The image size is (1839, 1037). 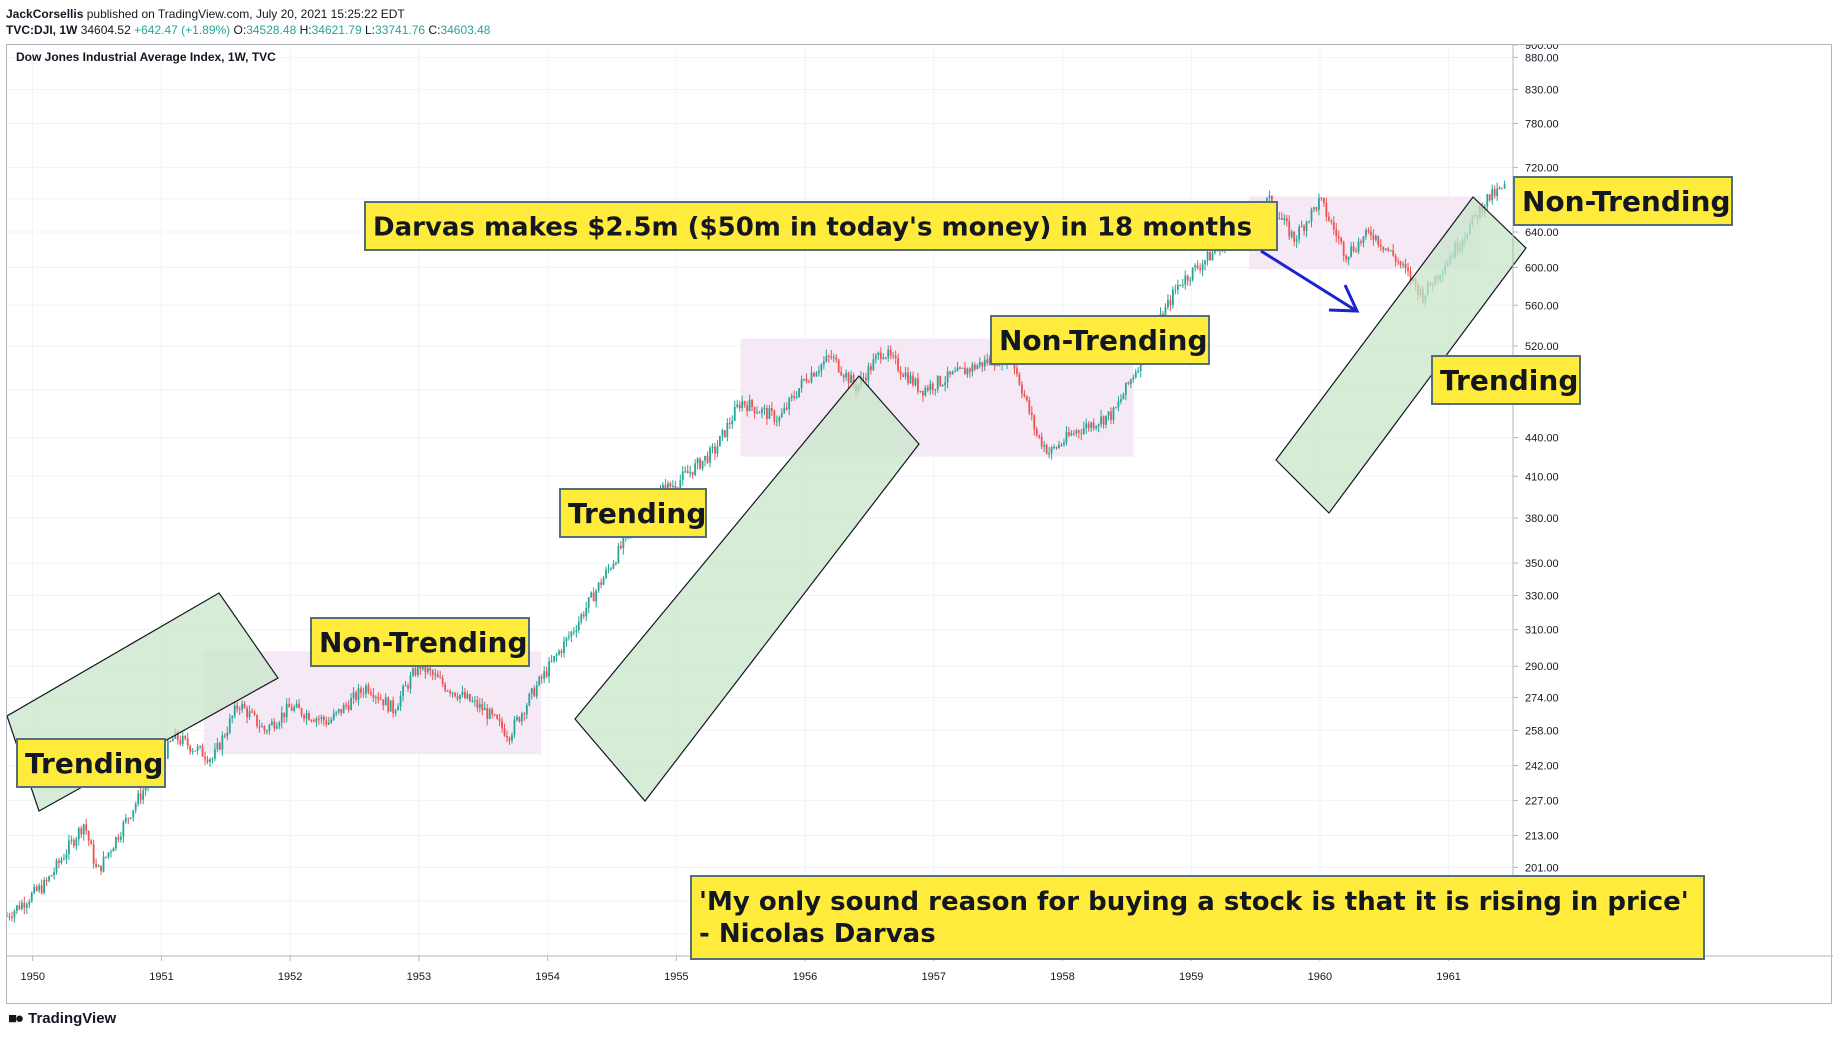 I want to click on time-tick-label: 1953, so click(x=419, y=977).